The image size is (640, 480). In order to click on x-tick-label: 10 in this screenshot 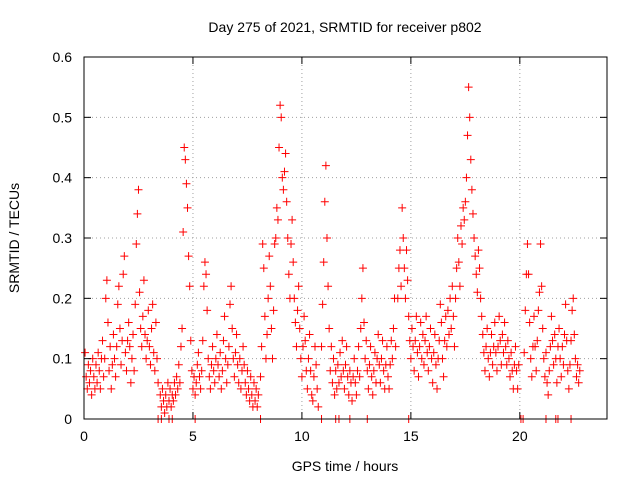, I will do `click(302, 436)`.